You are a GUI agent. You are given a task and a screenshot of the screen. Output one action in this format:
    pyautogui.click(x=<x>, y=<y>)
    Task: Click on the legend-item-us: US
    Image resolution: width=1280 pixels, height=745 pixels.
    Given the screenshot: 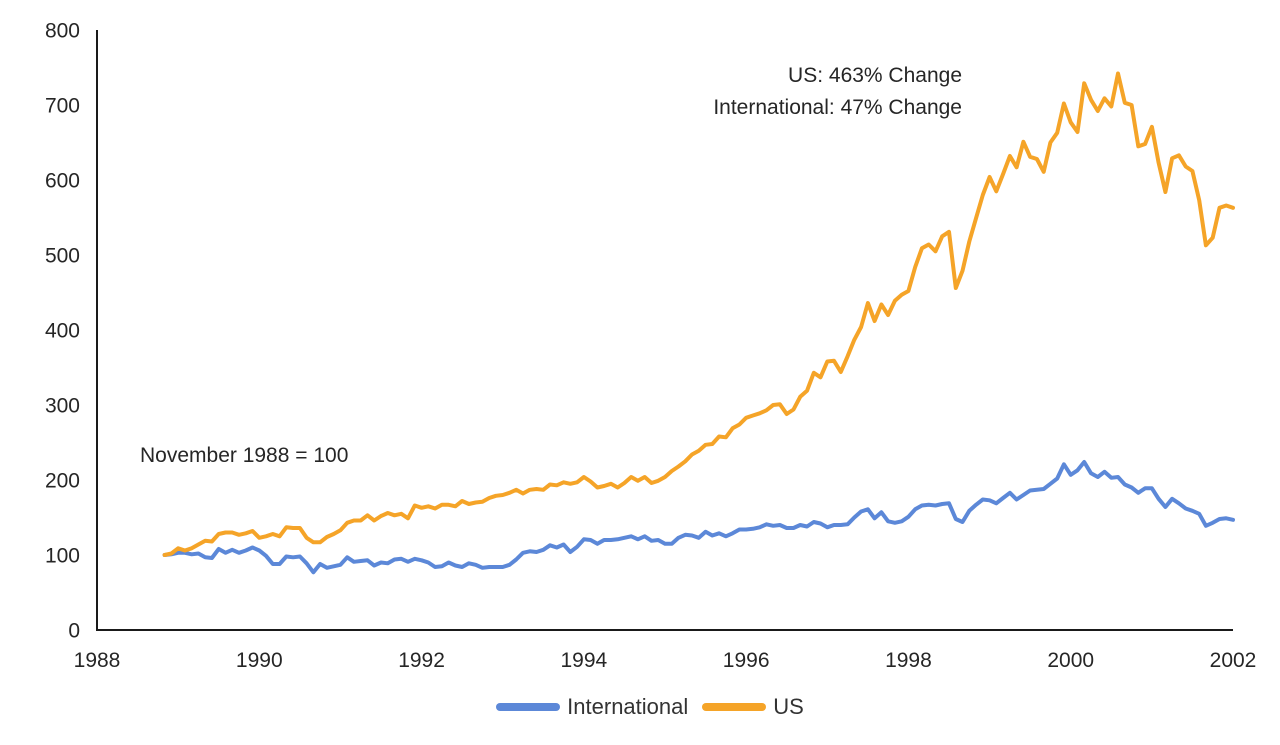 What is the action you would take?
    pyautogui.click(x=753, y=707)
    